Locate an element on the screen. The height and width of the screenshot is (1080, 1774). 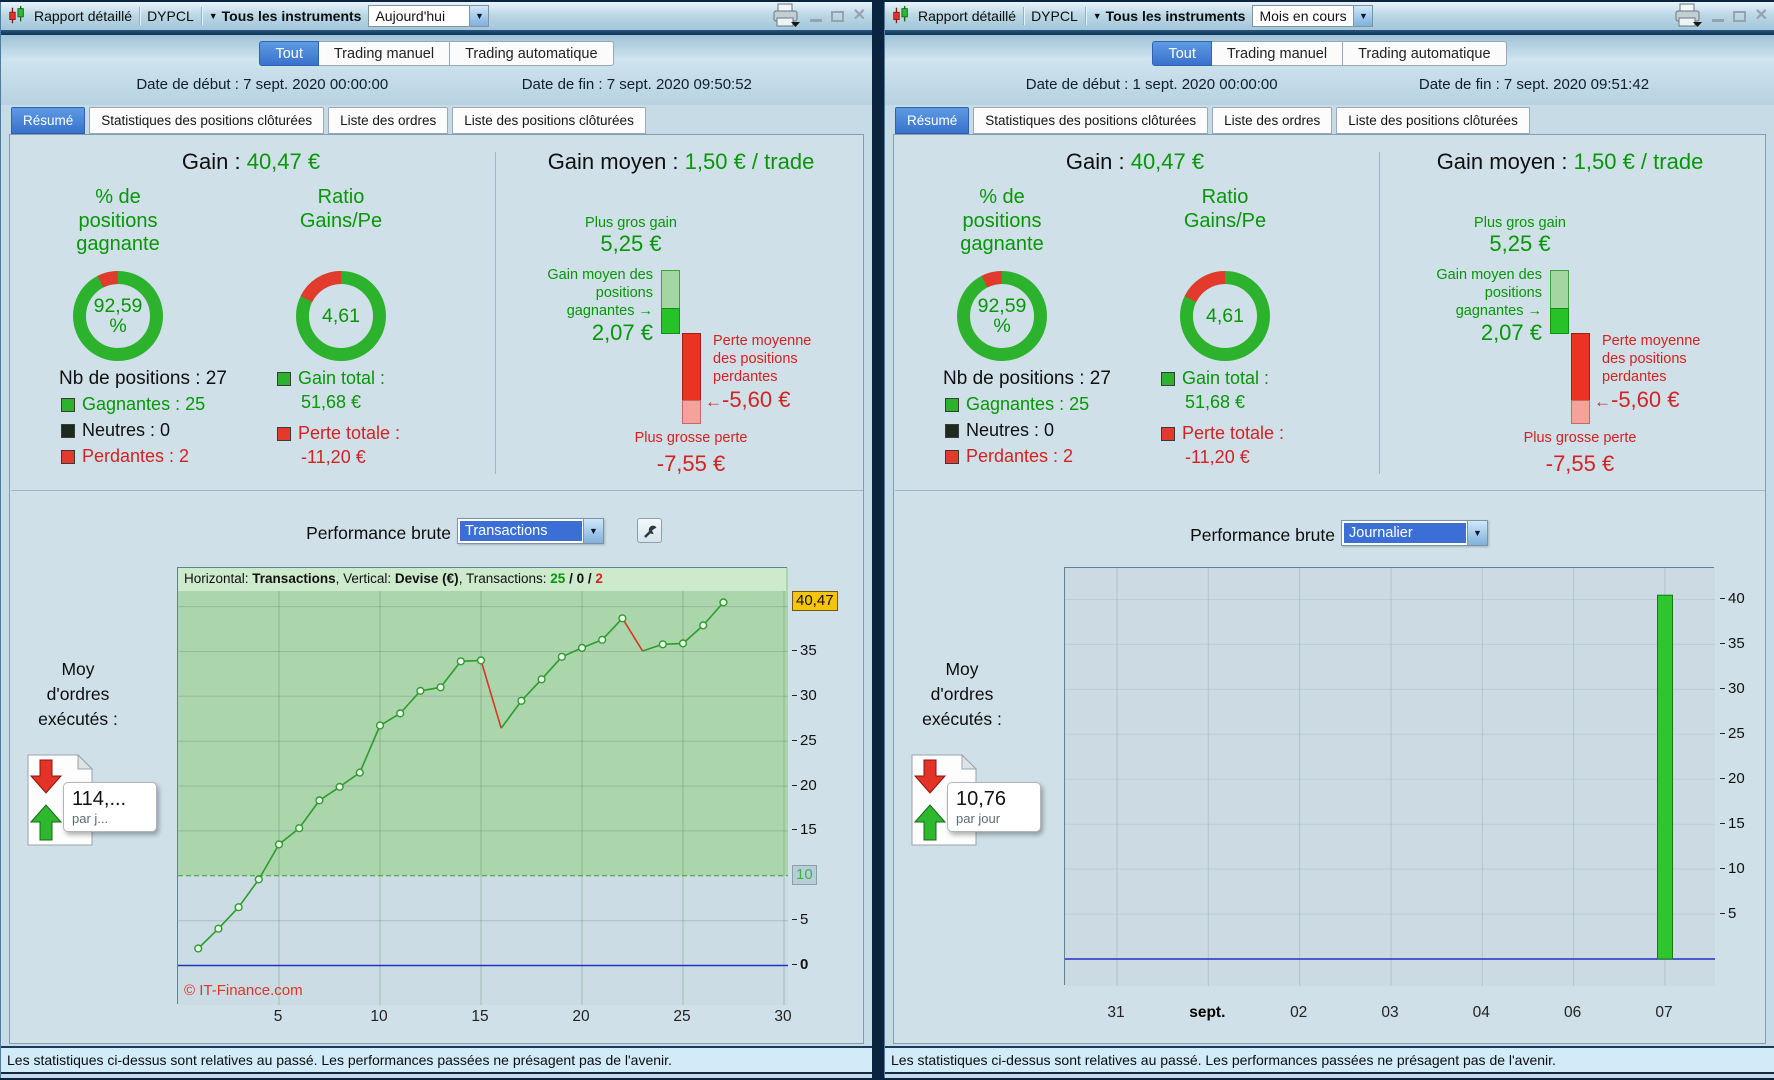
y-tick: 40 is located at coordinates (1732, 599).